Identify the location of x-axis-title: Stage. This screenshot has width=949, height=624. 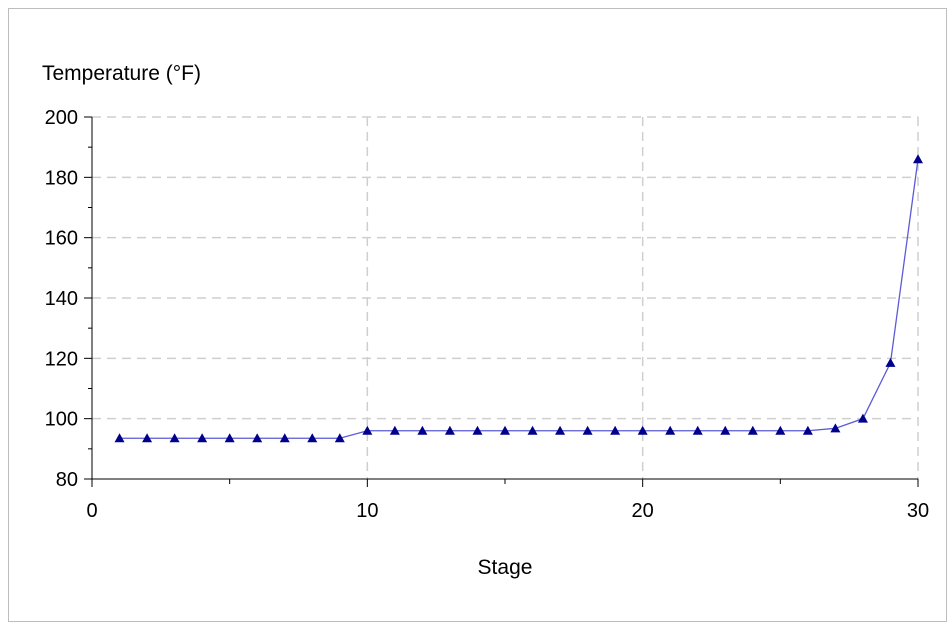
(505, 567).